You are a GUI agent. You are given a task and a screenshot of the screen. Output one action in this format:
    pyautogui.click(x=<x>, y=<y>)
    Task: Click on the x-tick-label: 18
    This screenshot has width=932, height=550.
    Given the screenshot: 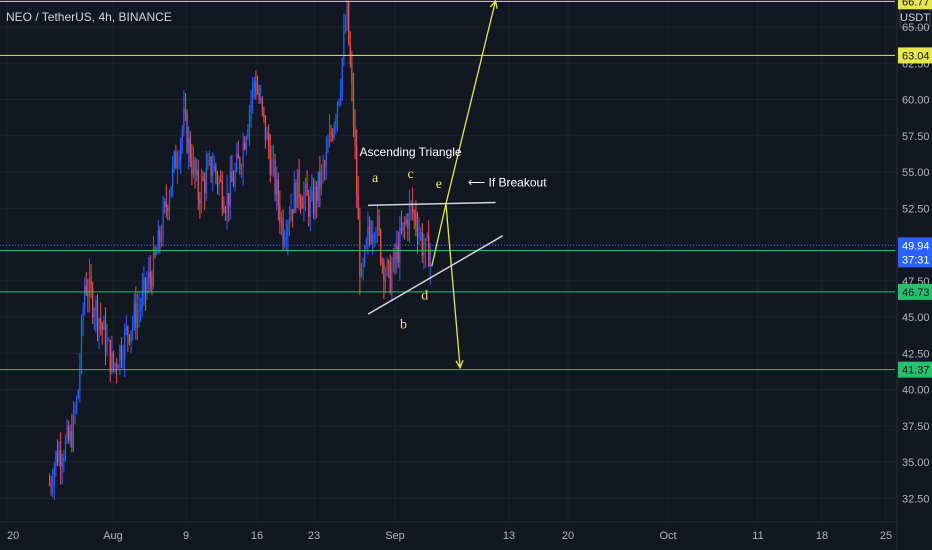 What is the action you would take?
    pyautogui.click(x=822, y=536)
    